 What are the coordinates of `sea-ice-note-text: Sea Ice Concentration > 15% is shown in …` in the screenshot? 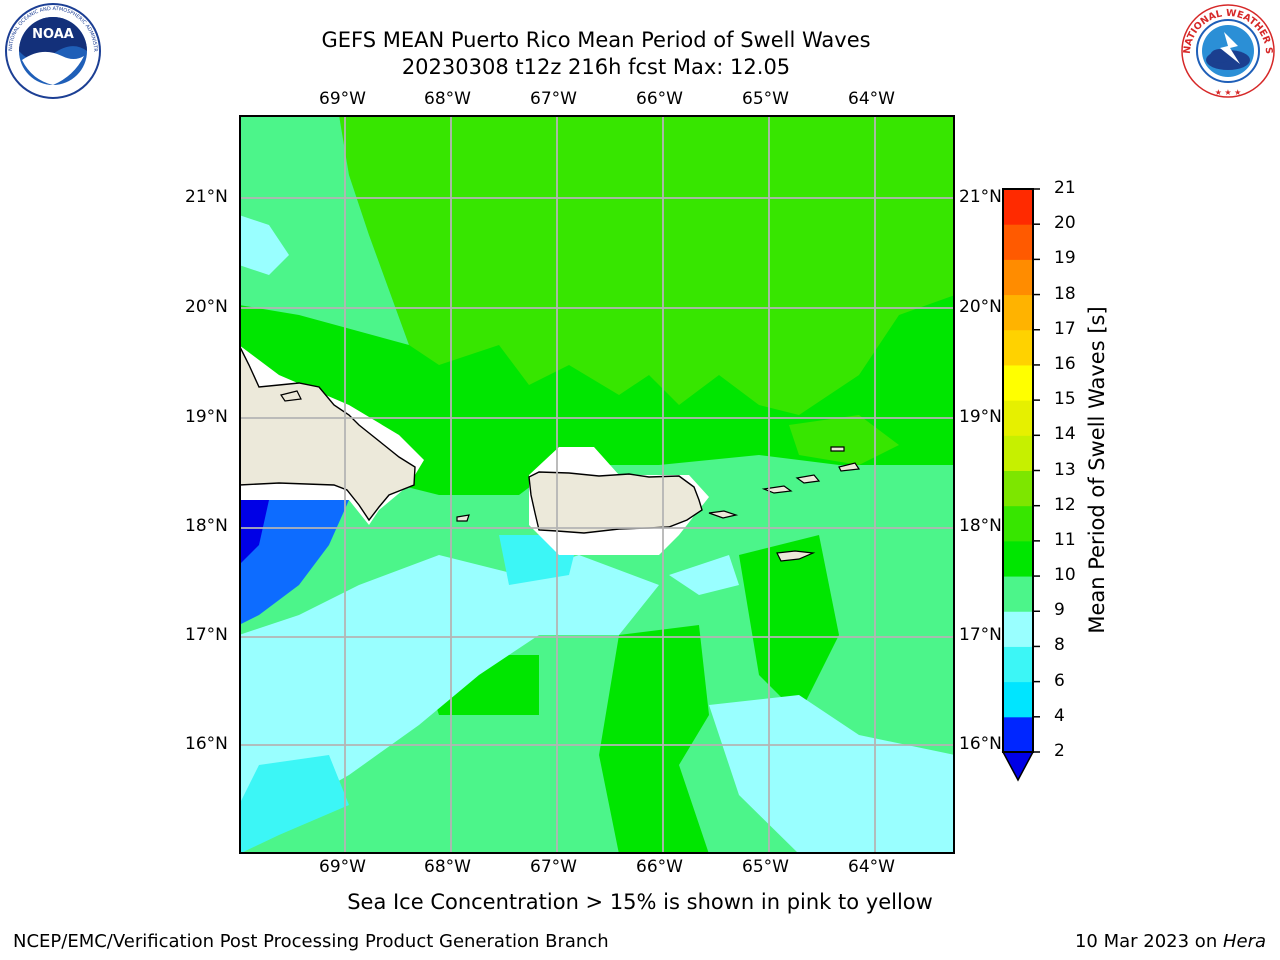 It's located at (640, 902).